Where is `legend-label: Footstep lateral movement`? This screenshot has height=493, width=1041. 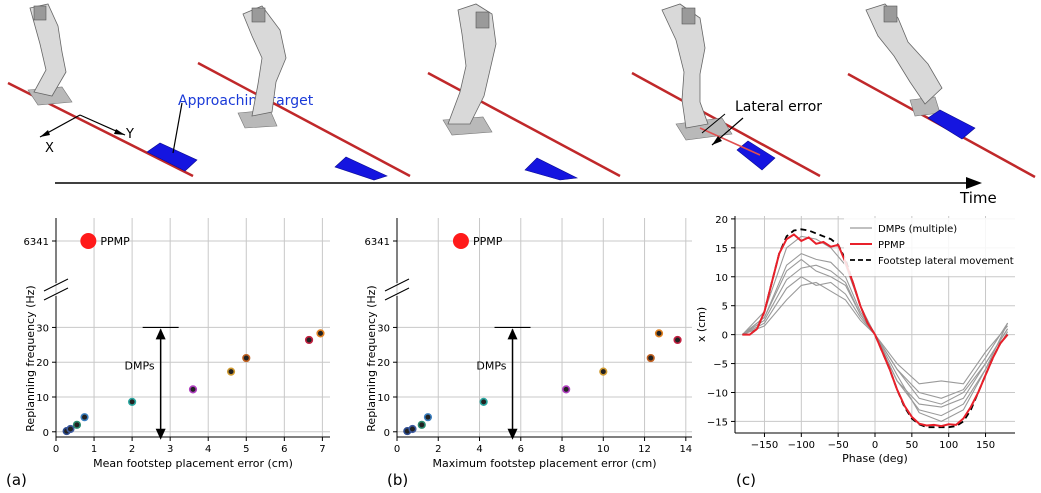 legend-label: Footstep lateral movement is located at coordinates (946, 261).